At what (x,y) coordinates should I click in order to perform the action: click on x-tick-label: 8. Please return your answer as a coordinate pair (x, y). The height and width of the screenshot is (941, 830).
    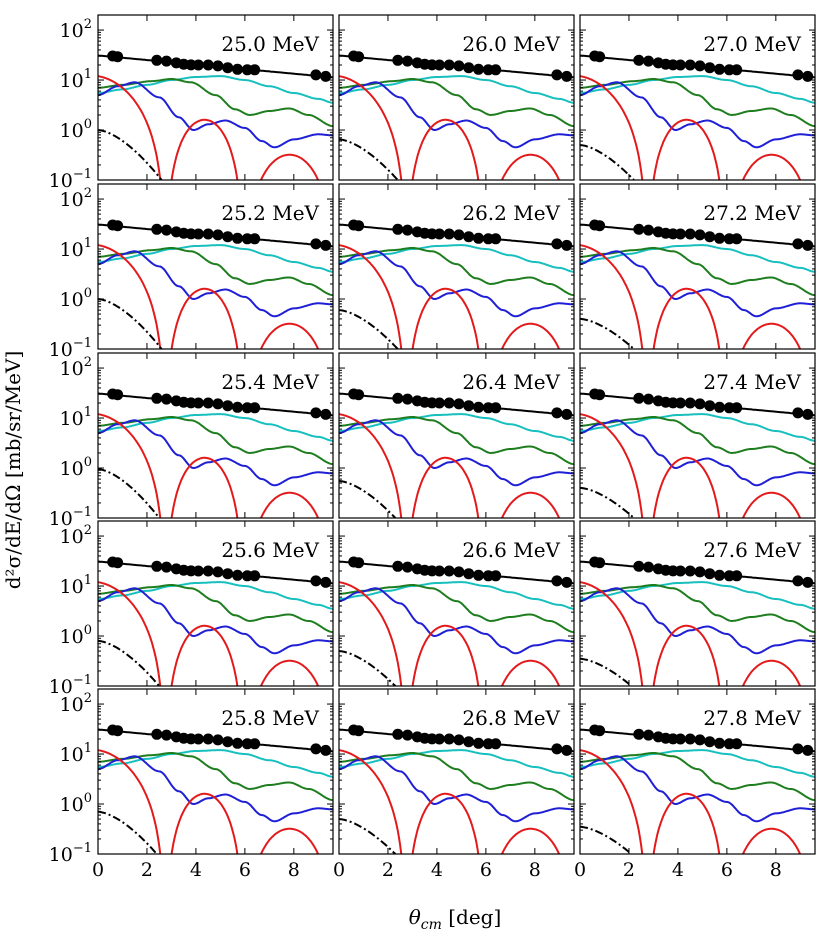
    Looking at the image, I should click on (776, 870).